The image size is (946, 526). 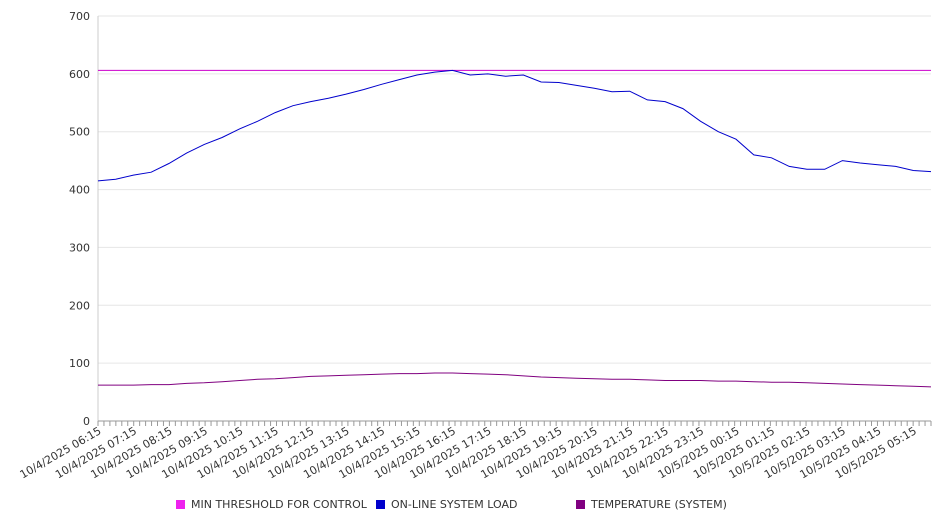 What do you see at coordinates (659, 504) in the screenshot?
I see `legend-label-temperature: TEMPERATURE (SYSTEM)` at bounding box center [659, 504].